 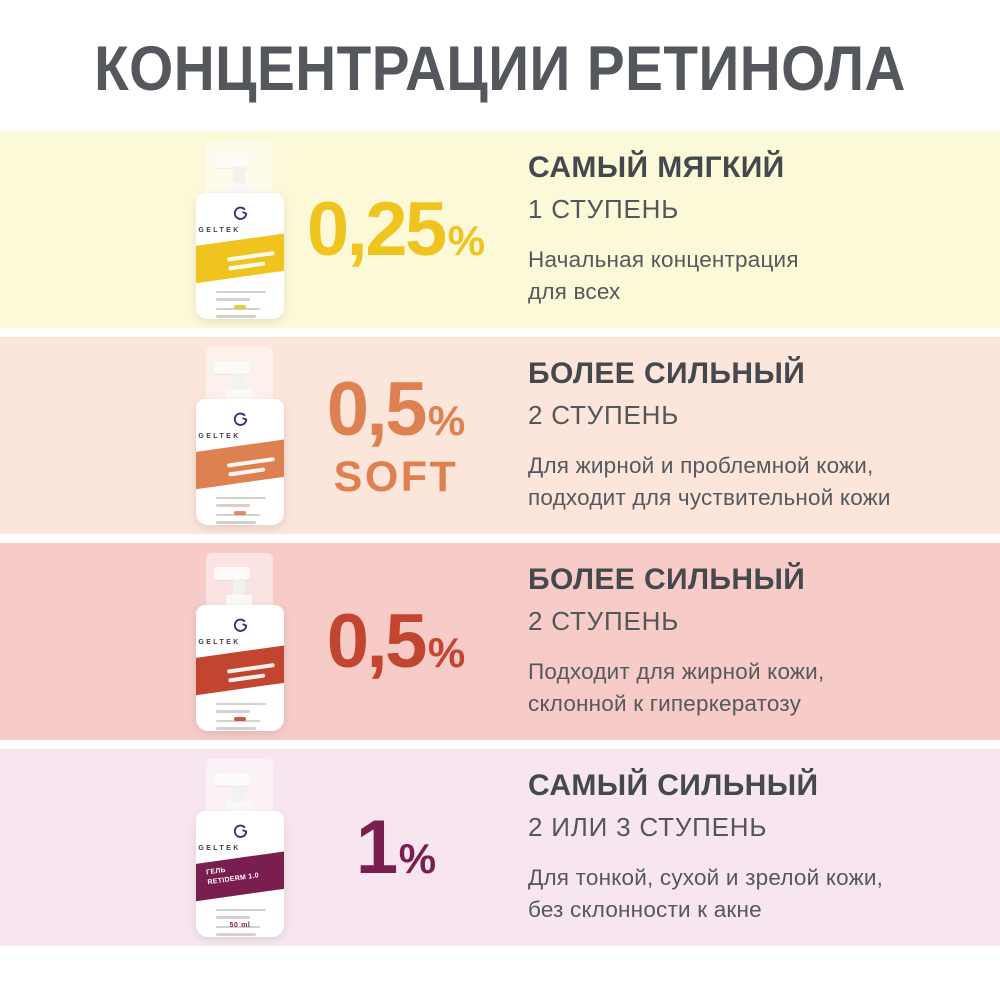 I want to click on percent-suffix: SOFT, so click(x=396, y=477).